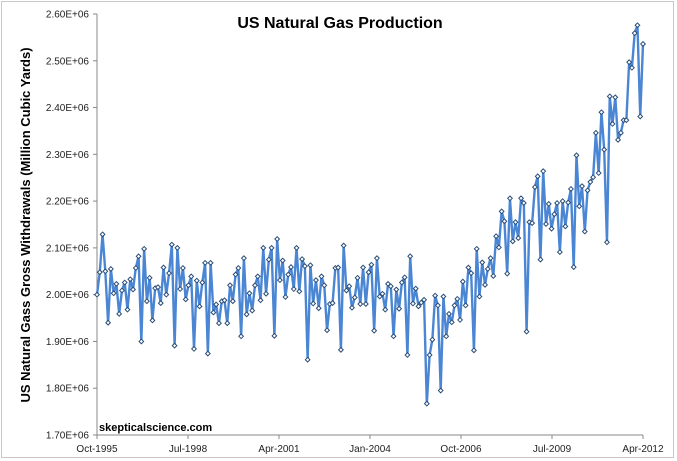 The width and height of the screenshot is (677, 461). Describe the element at coordinates (68, 108) in the screenshot. I see `y-tick-label: 2.40E+06` at that location.